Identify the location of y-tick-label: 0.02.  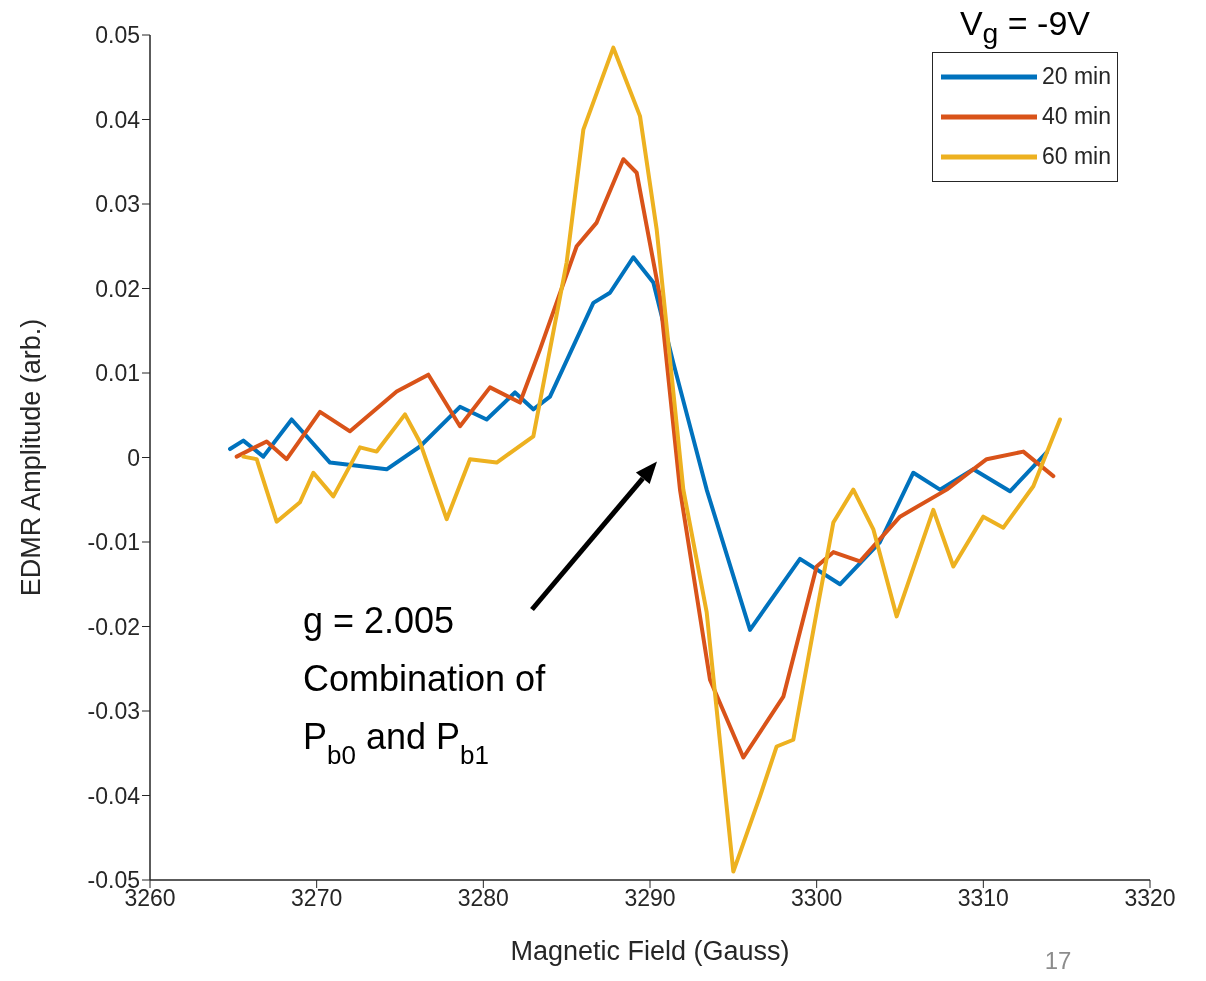
(117, 288).